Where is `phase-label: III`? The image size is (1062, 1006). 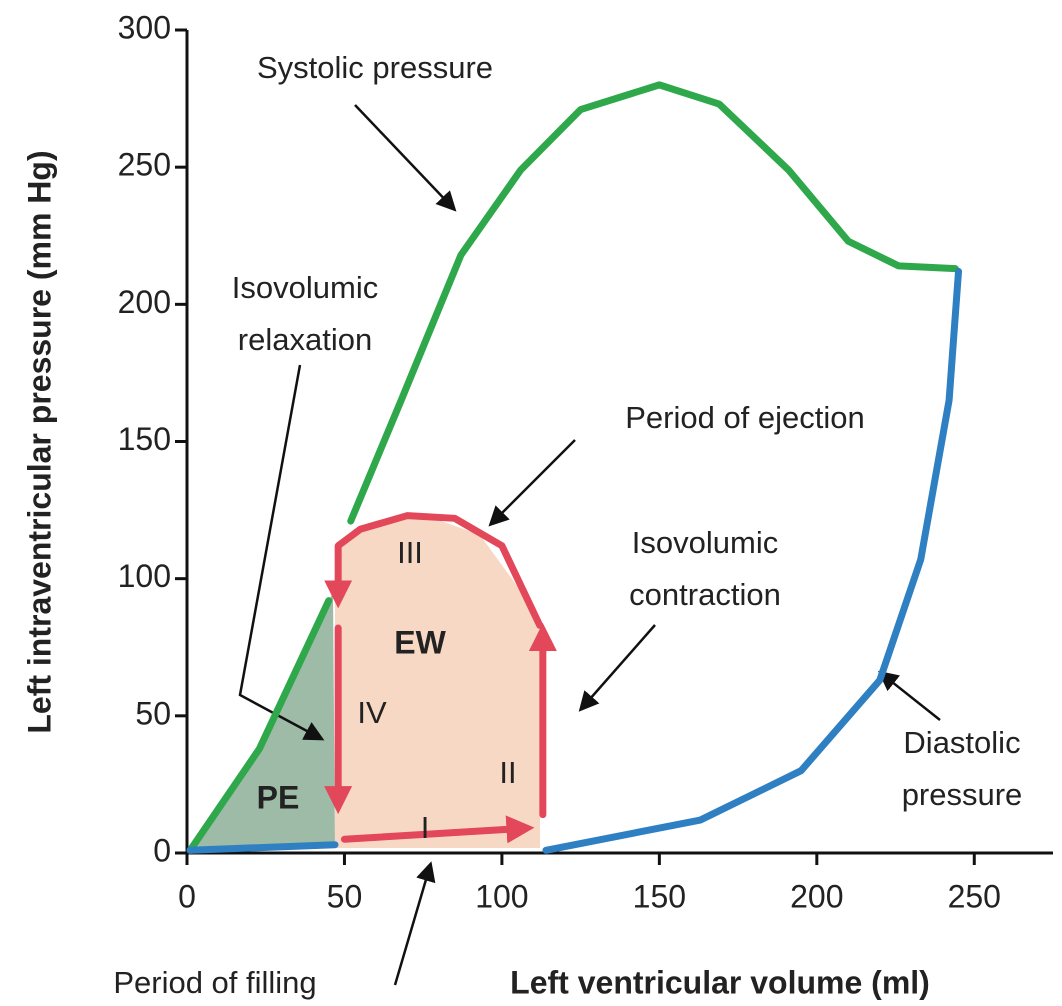 phase-label: III is located at coordinates (410, 552).